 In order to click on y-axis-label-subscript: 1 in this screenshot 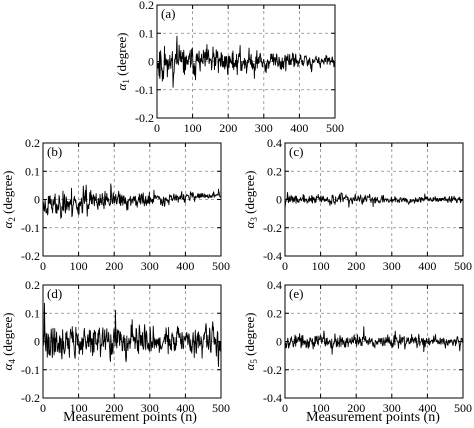, I will do `click(126, 81)`.